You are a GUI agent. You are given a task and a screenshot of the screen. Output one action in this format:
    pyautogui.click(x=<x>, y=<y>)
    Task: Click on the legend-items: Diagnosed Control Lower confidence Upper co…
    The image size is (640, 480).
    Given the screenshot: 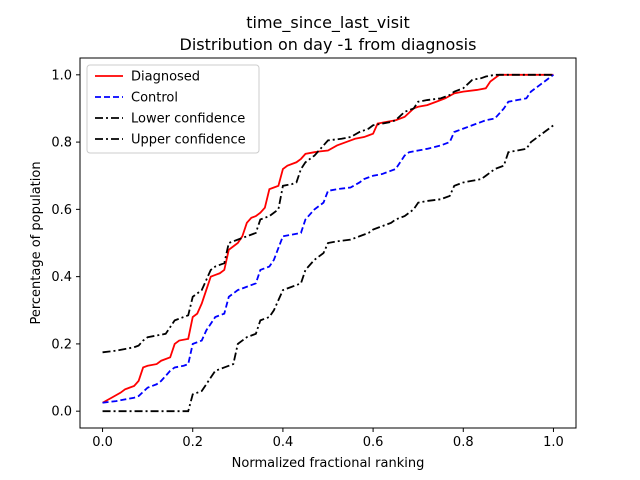 What is the action you would take?
    pyautogui.click(x=170, y=109)
    